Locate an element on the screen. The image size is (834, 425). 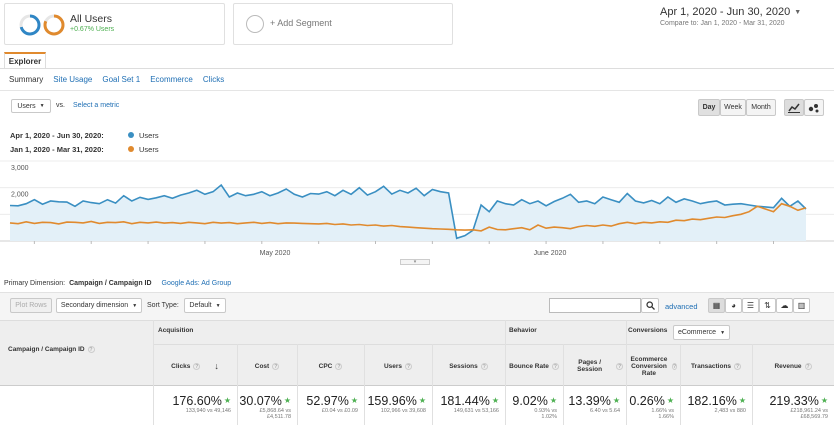
column-header-sessions: Sessions? is located at coordinates (468, 366).